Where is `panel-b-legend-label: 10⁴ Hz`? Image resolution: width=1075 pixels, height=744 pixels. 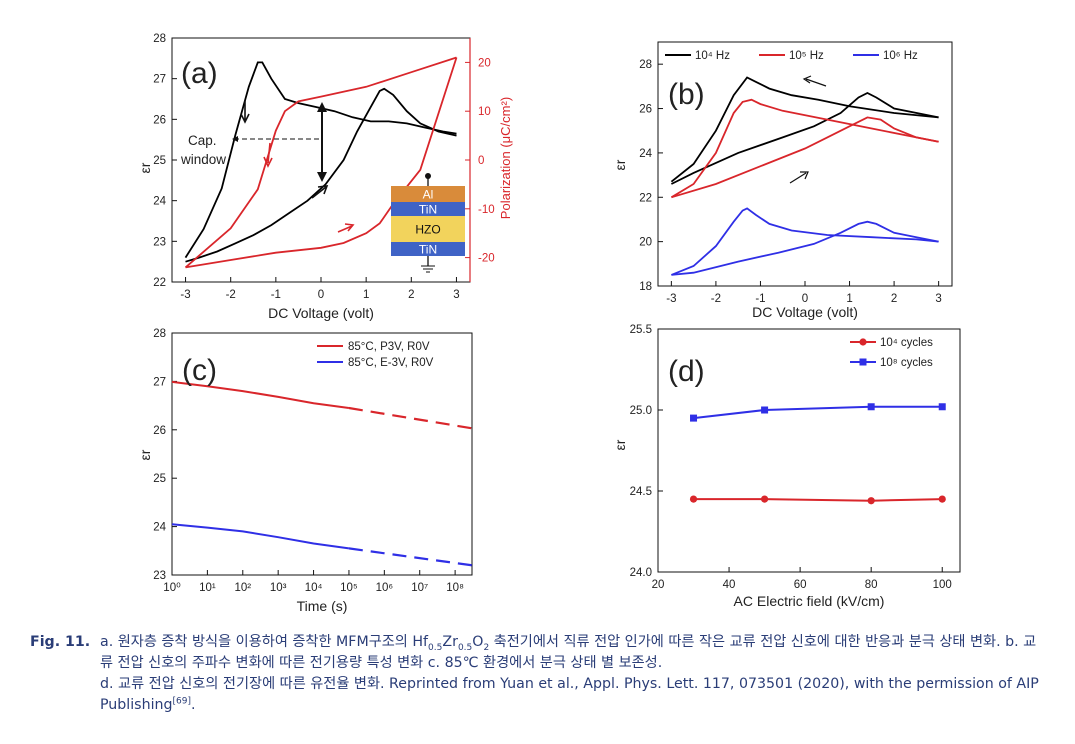 panel-b-legend-label: 10⁴ Hz is located at coordinates (712, 56).